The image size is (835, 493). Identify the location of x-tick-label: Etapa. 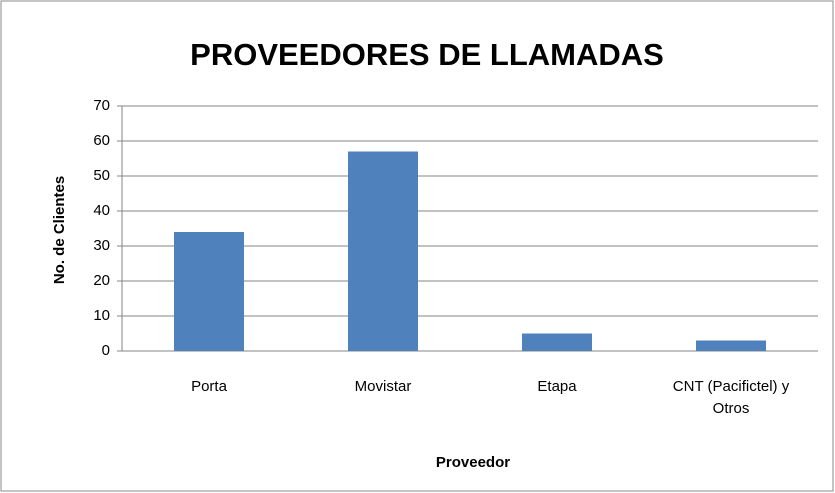
(557, 386).